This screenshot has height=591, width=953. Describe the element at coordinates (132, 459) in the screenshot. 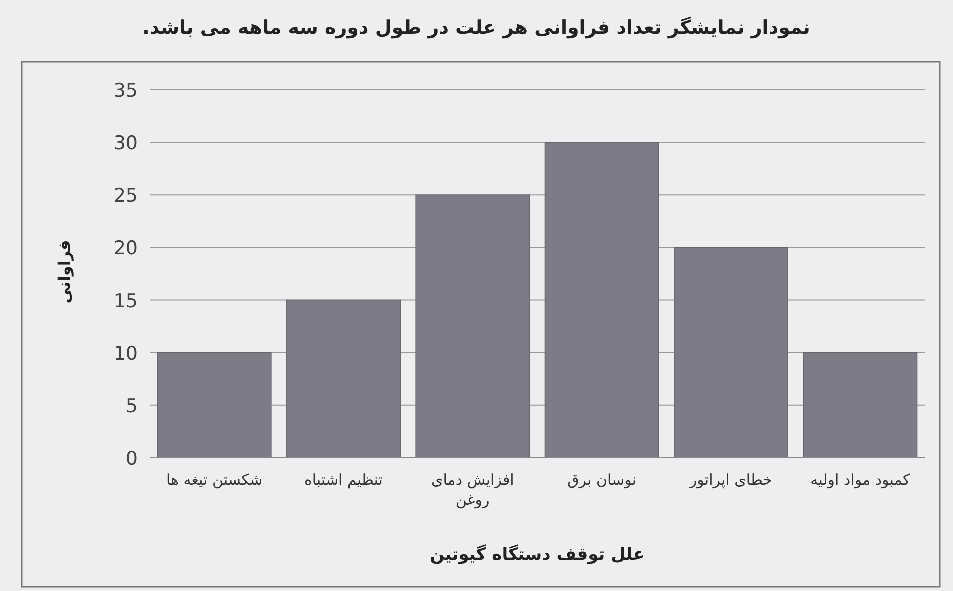

I see `y-tick-label: 0` at that location.